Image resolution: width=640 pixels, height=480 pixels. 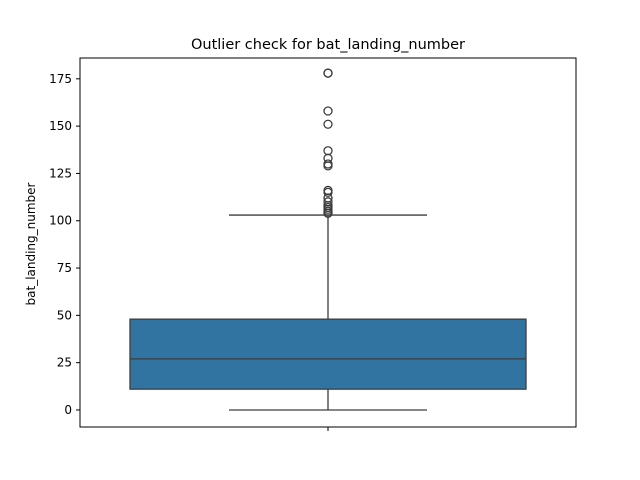 I want to click on y-tick-label-25: 25, so click(x=64, y=363).